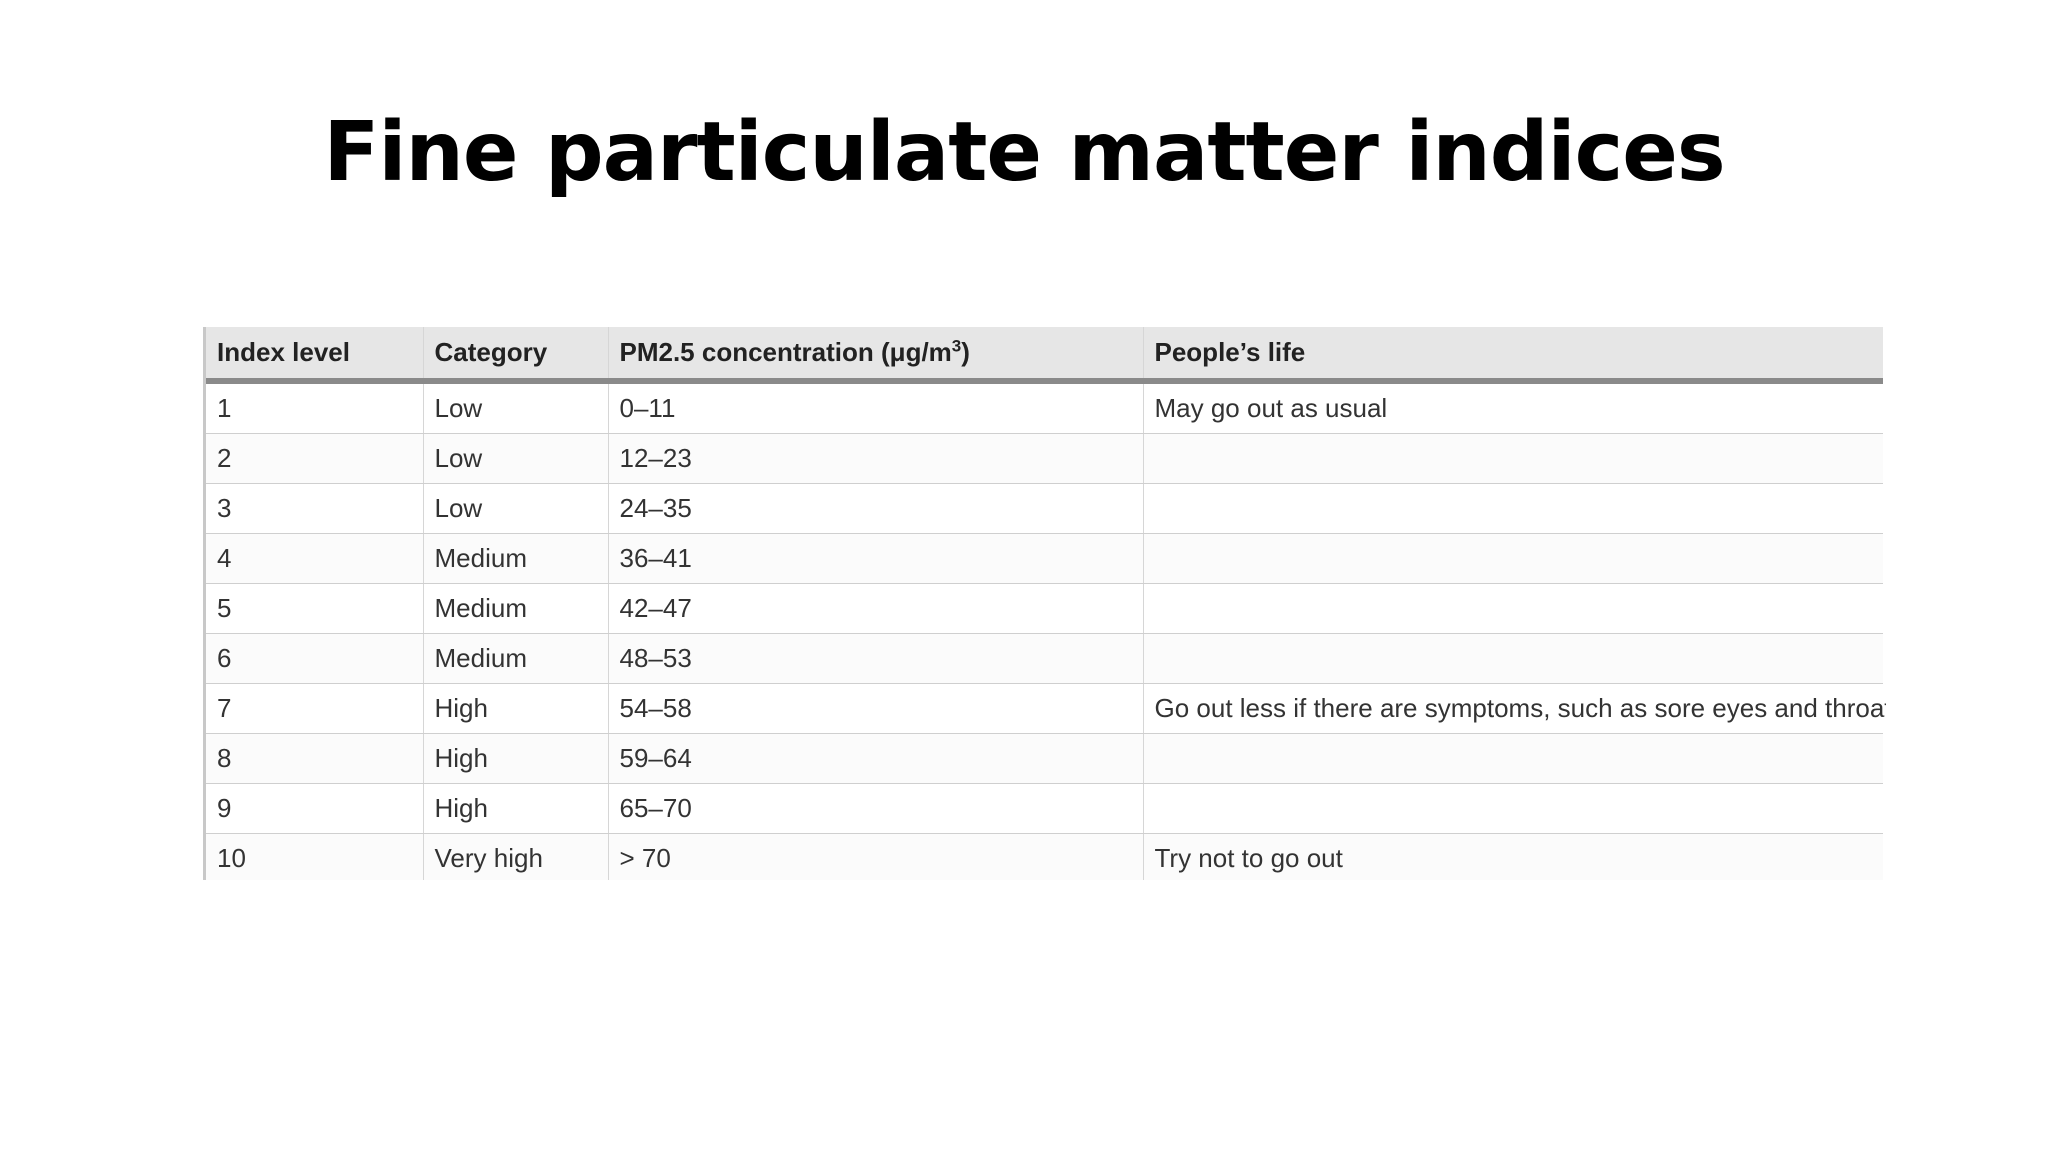 The height and width of the screenshot is (1152, 2048). I want to click on header-concentration-exponent: 3, so click(956, 346).